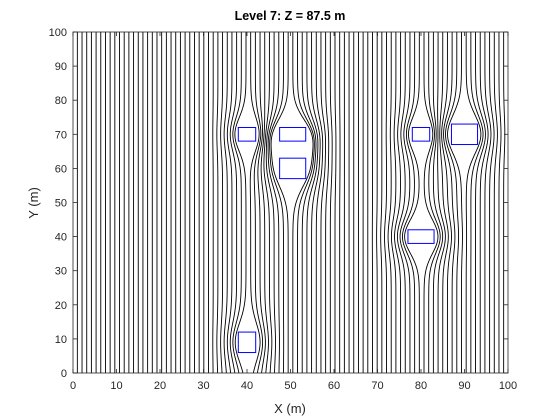  Describe the element at coordinates (61, 169) in the screenshot. I see `y-tick-label: 60` at that location.